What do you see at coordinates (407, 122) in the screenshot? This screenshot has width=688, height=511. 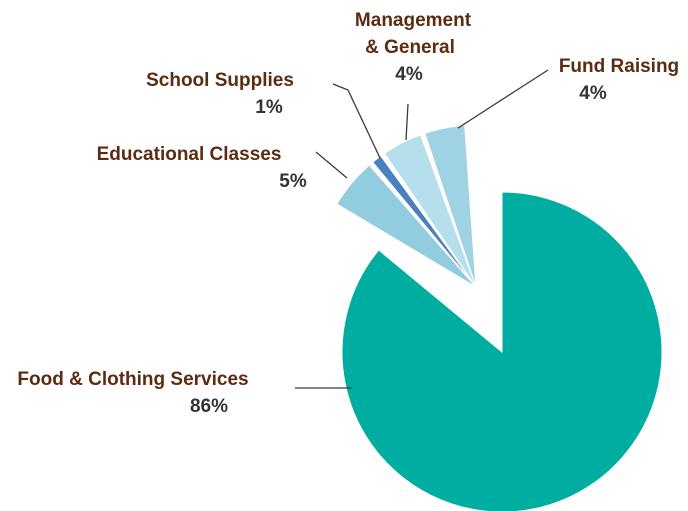 I see `leader-management-general` at bounding box center [407, 122].